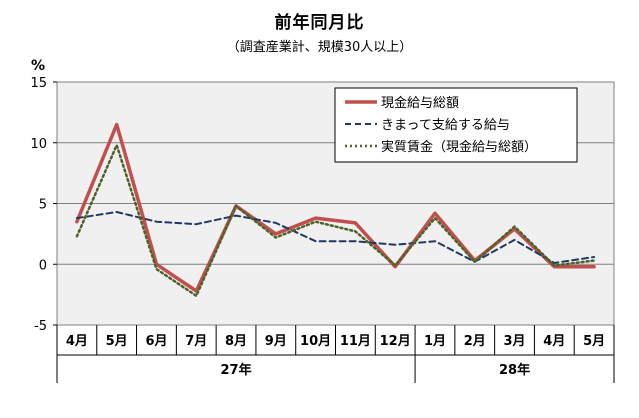 The width and height of the screenshot is (639, 418). Describe the element at coordinates (40, 326) in the screenshot. I see `y-tick-label: -5` at that location.